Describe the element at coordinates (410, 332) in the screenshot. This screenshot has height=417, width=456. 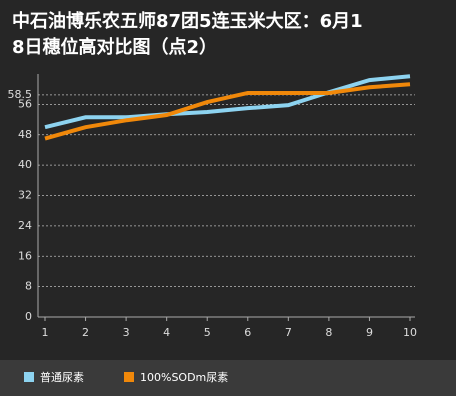
I see `x-tick-label: 10` at that location.